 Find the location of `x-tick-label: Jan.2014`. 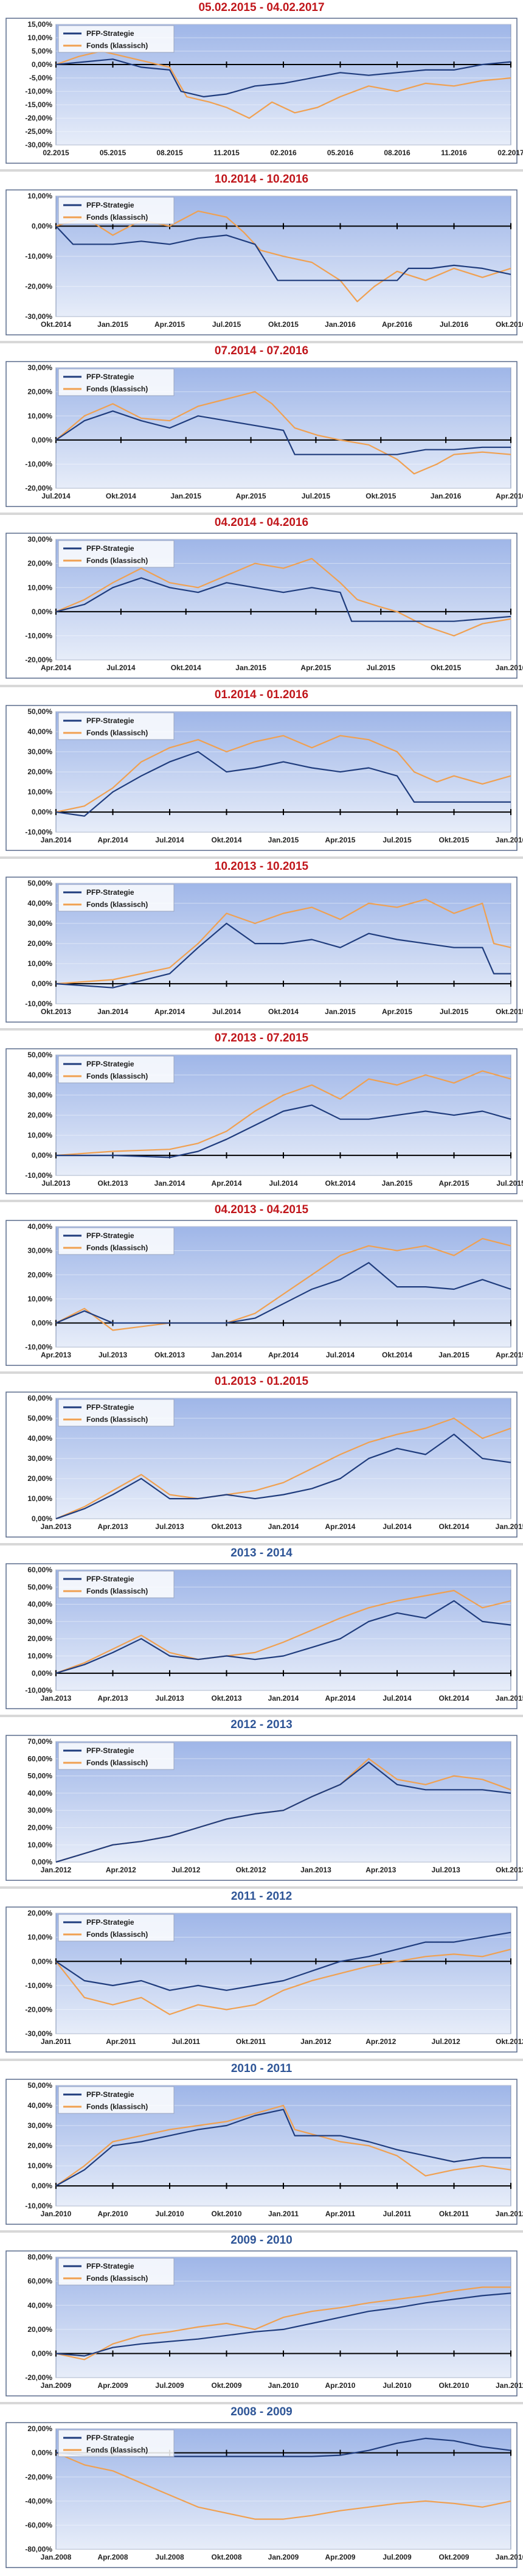

x-tick-label: Jan.2014 is located at coordinates (113, 1012).